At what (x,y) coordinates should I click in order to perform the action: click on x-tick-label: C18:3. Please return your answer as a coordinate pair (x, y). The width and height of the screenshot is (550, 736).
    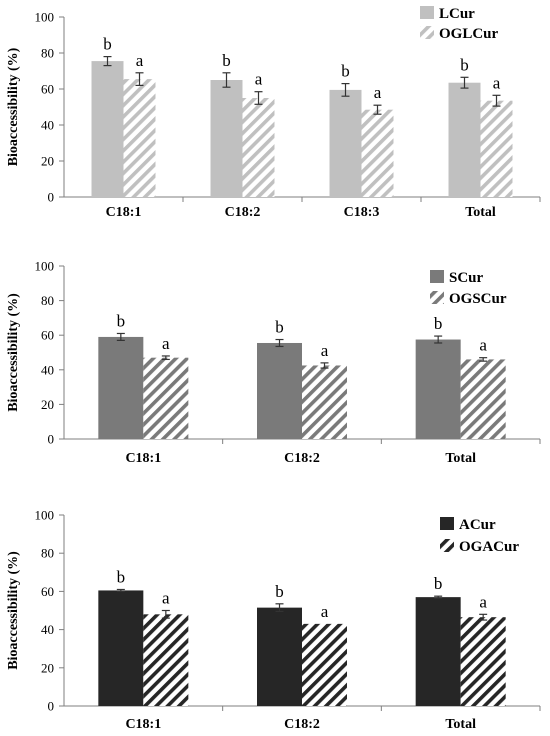
    Looking at the image, I should click on (362, 212).